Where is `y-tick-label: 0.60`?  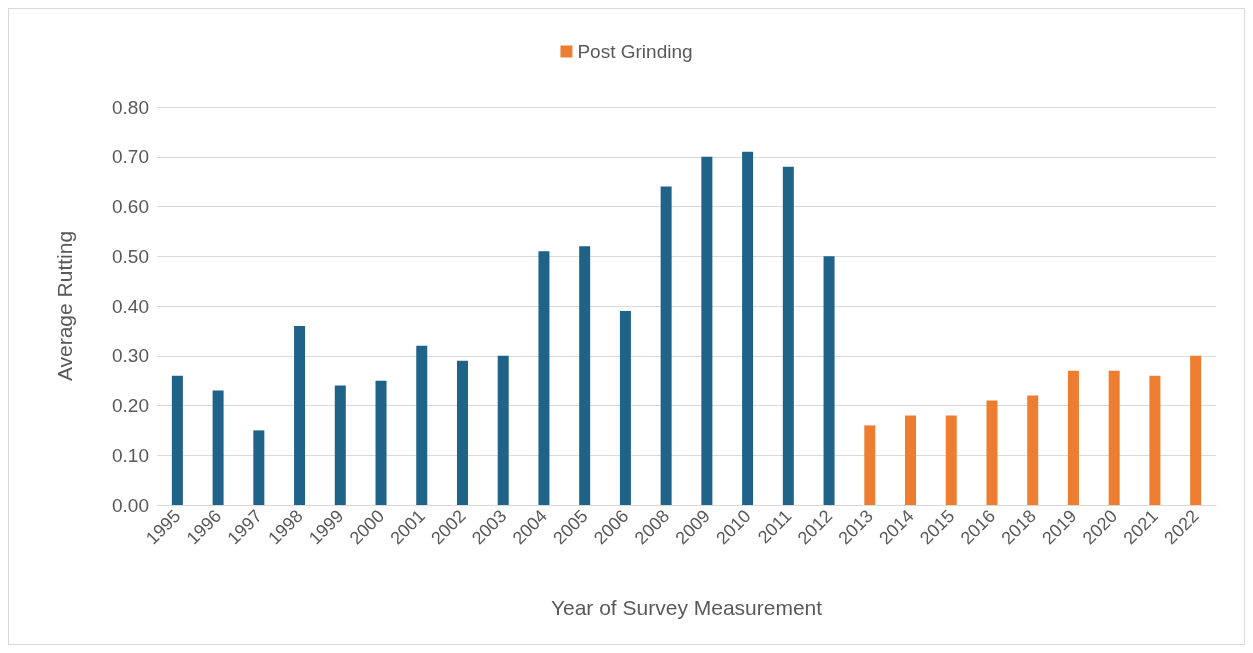 y-tick-label: 0.60 is located at coordinates (130, 206).